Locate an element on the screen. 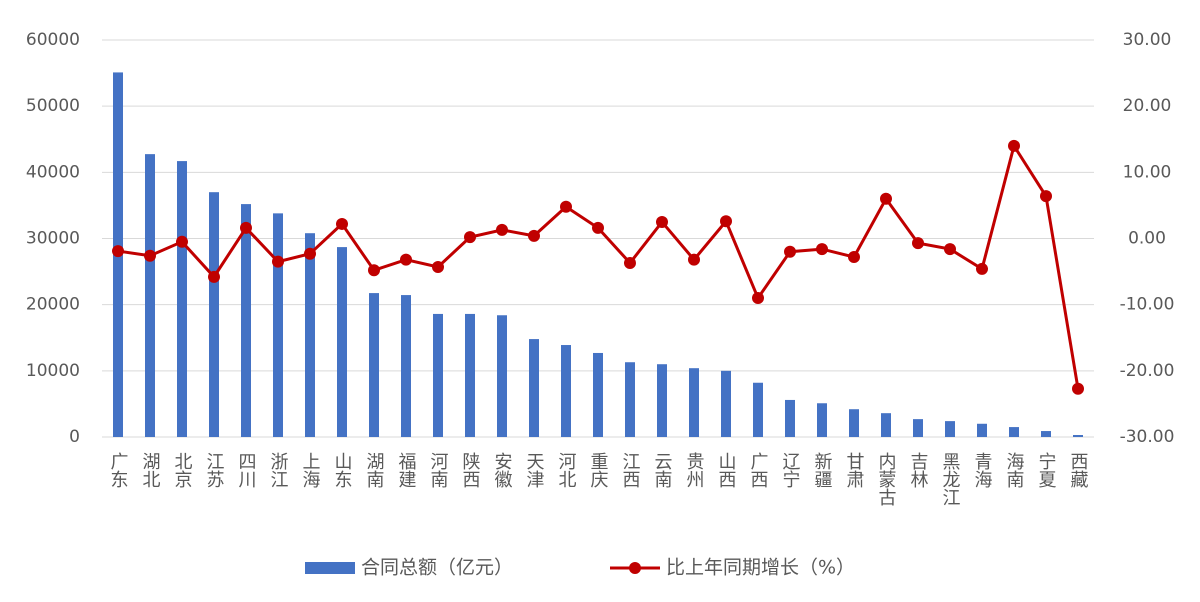 The image size is (1200, 602). x-tick-label: 北京 is located at coordinates (182, 470).